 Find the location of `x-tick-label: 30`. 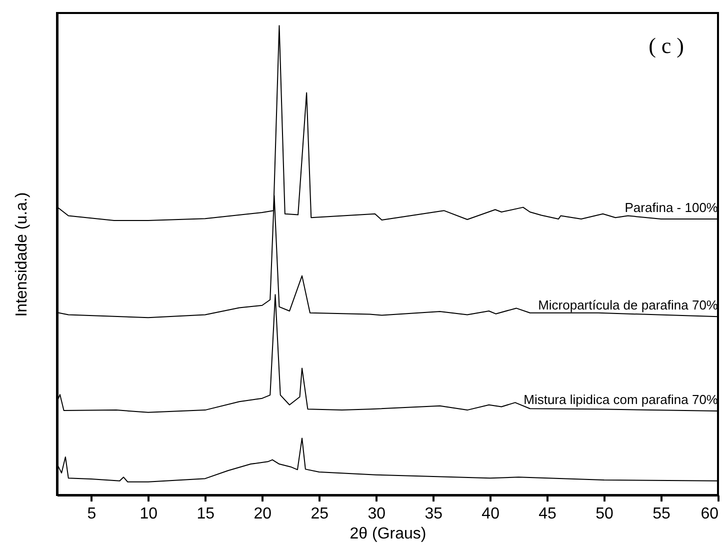

x-tick-label: 30 is located at coordinates (377, 514).